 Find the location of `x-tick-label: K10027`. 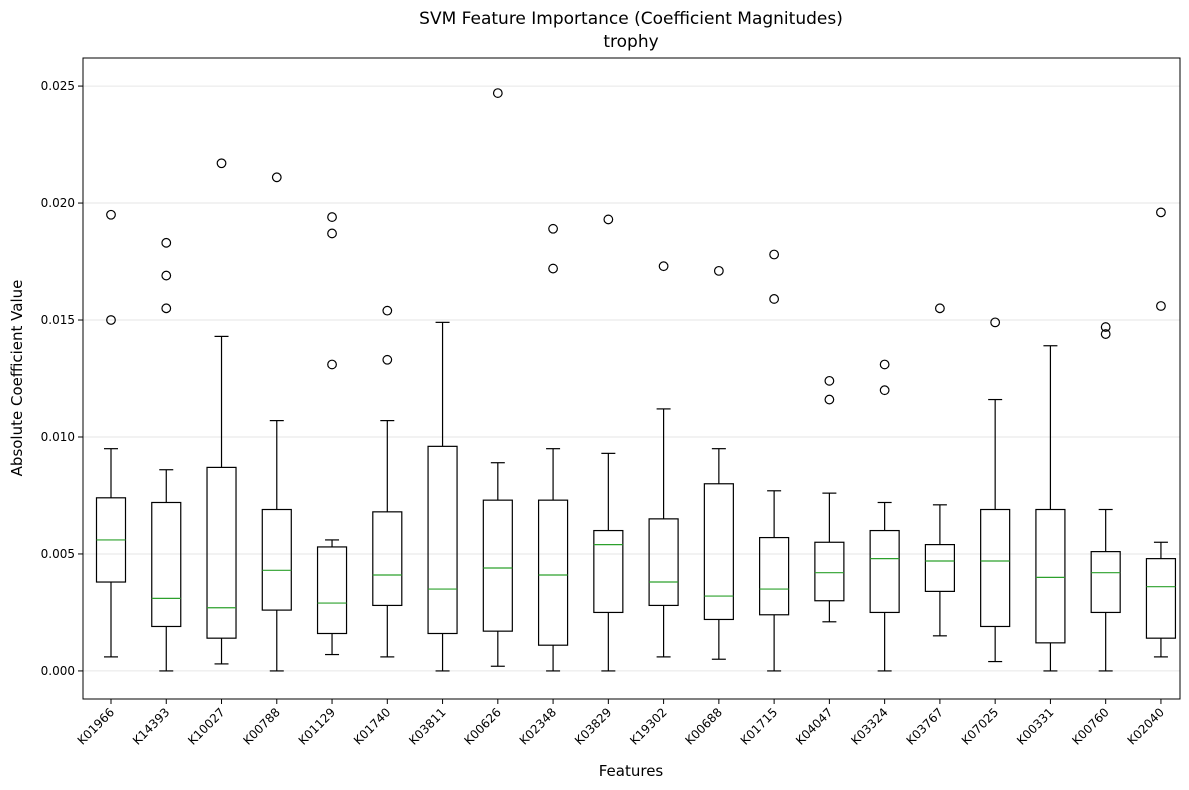

x-tick-label: K10027 is located at coordinates (206, 726).